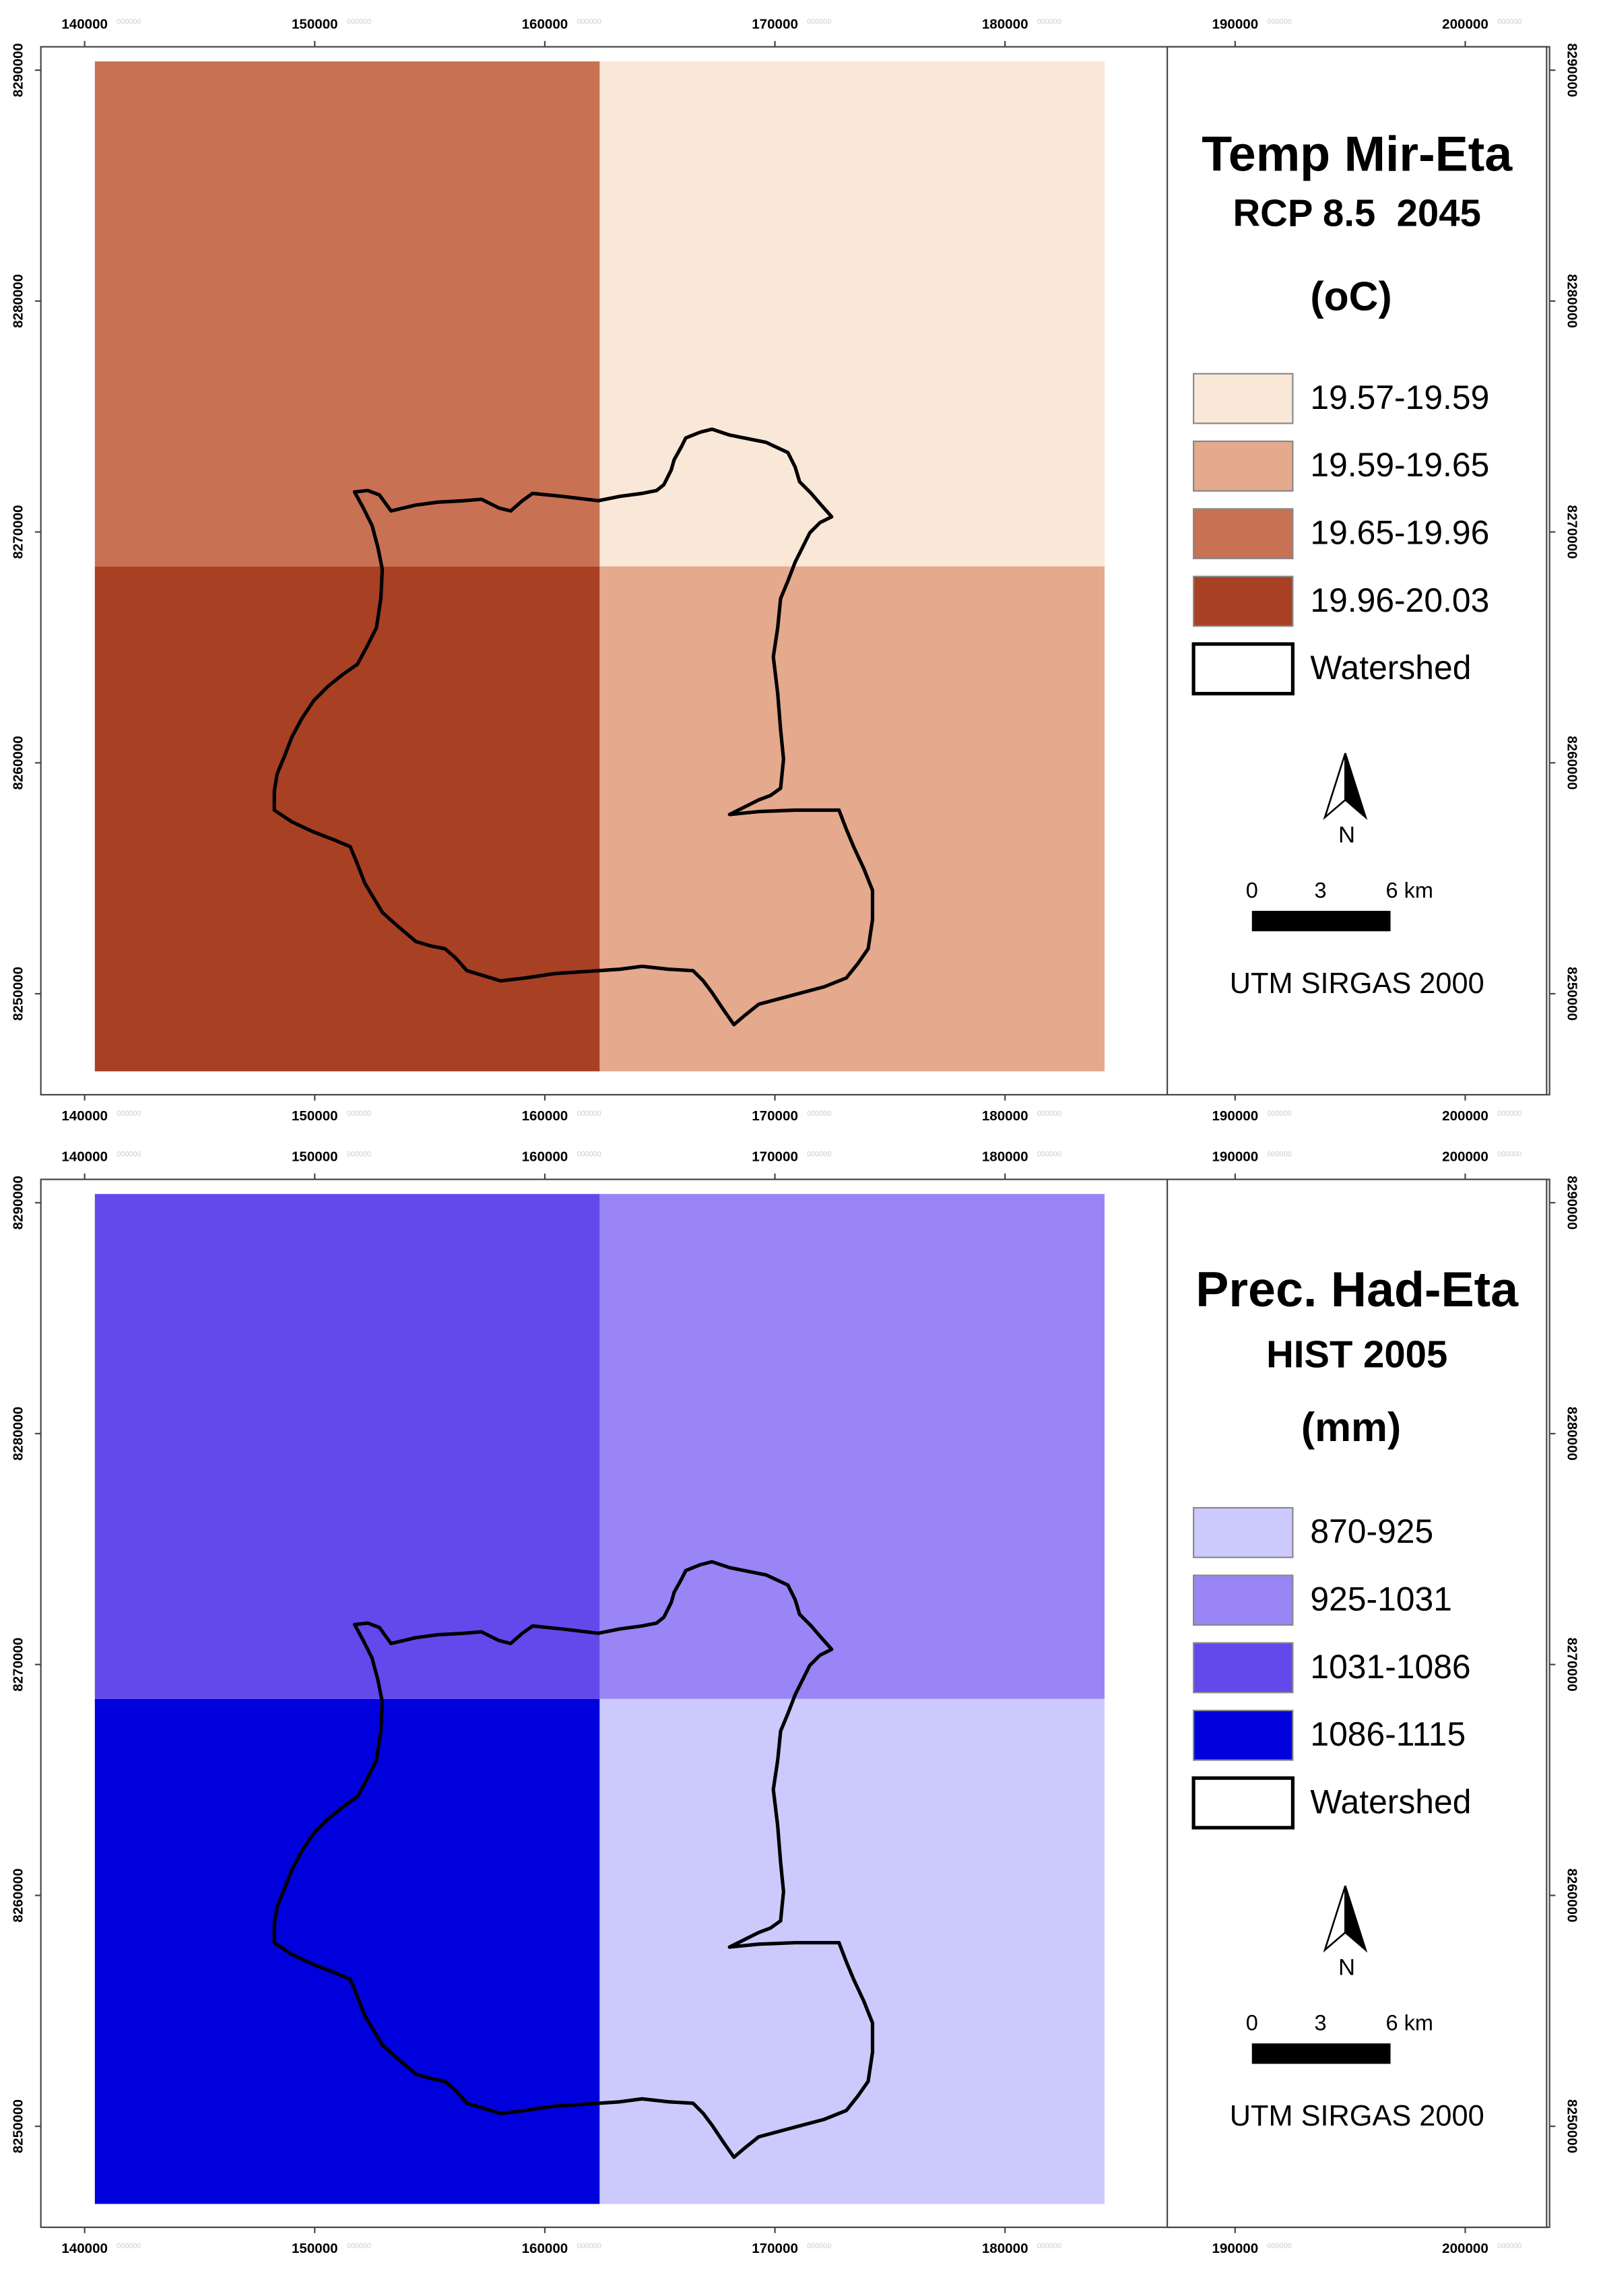  Describe the element at coordinates (1252, 2022) in the screenshot. I see `scale-label: 0` at that location.